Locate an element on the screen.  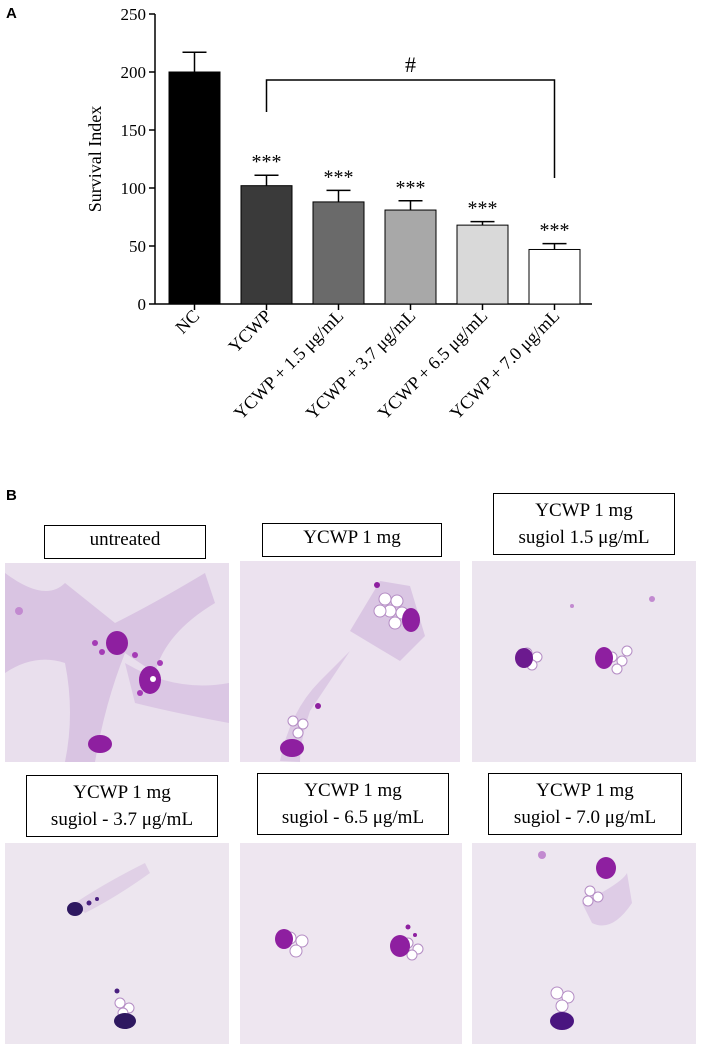
y-tick-label: 200 is located at coordinates (134, 72).